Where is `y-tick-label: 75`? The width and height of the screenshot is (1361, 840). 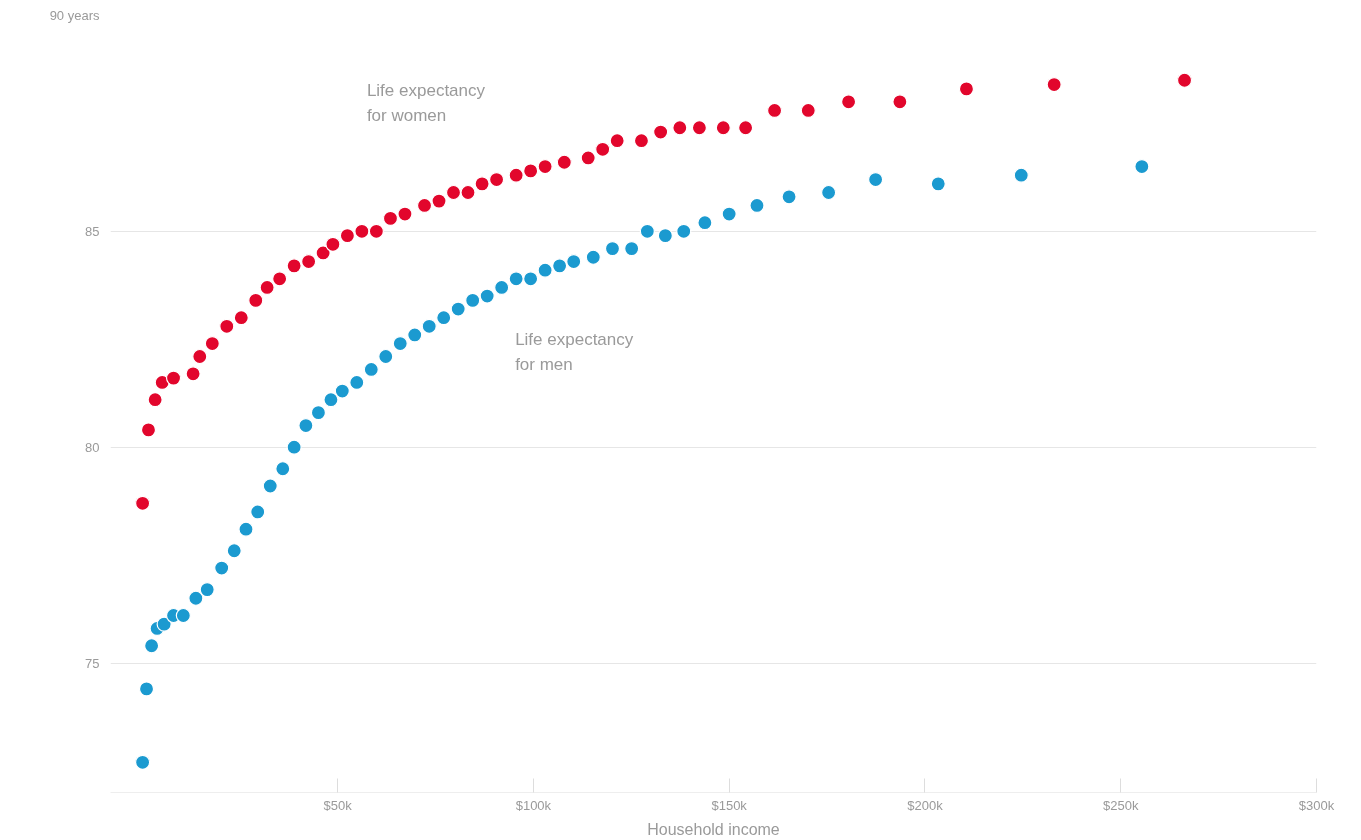
y-tick-label: 75 is located at coordinates (92, 663).